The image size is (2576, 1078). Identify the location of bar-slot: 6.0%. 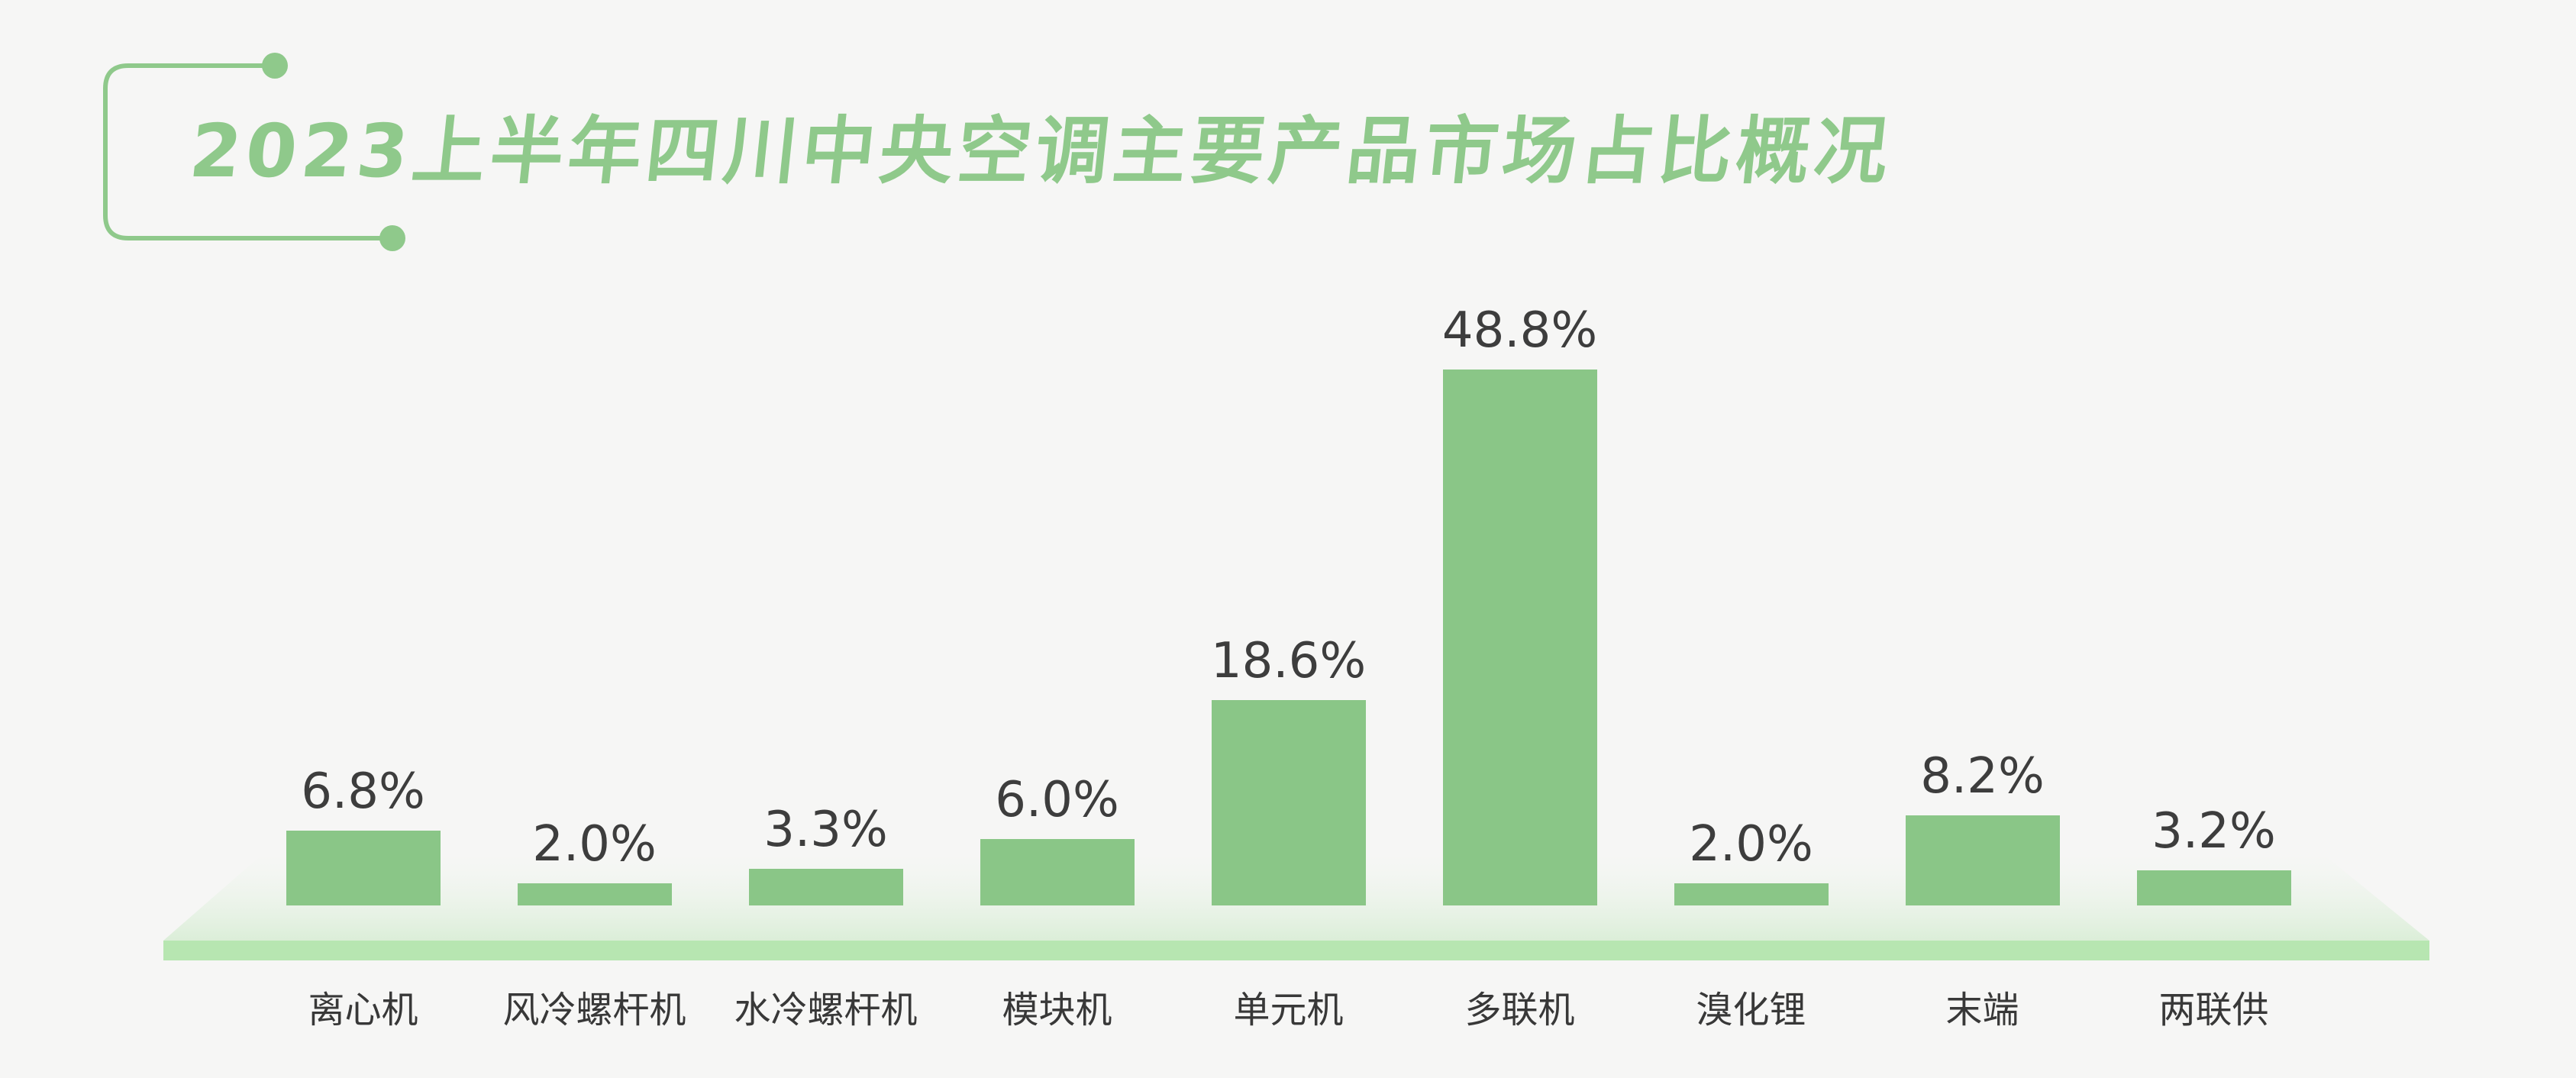
(1057, 603).